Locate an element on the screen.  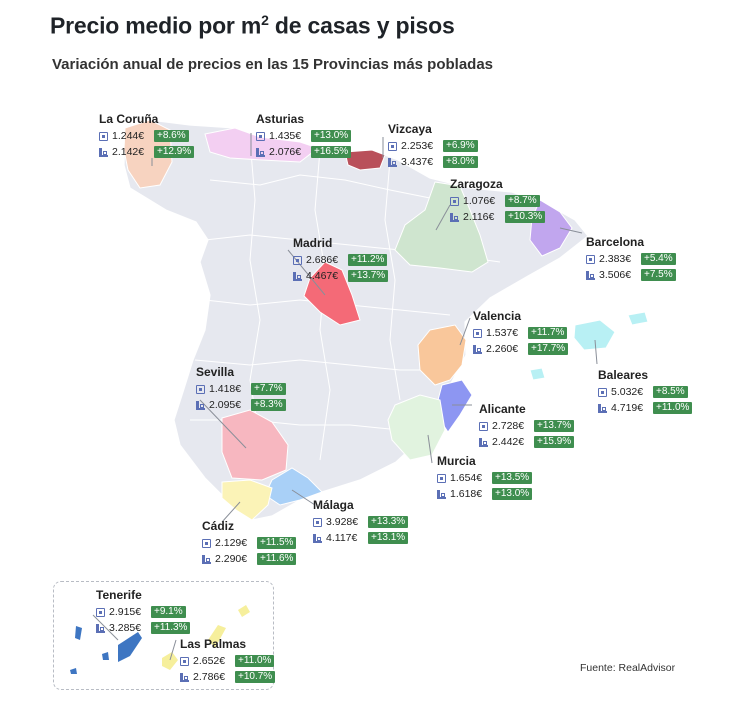
label-la-coruna: La Coruña 1.244€ +8.6% 2.142€ +12.9% is located at coordinates (147, 137).